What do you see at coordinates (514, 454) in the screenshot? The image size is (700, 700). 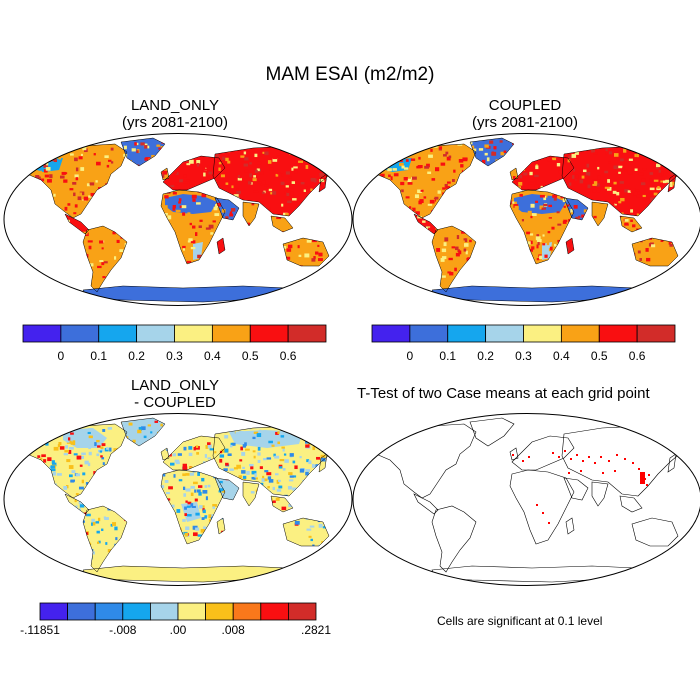 I see `uk-outline` at bounding box center [514, 454].